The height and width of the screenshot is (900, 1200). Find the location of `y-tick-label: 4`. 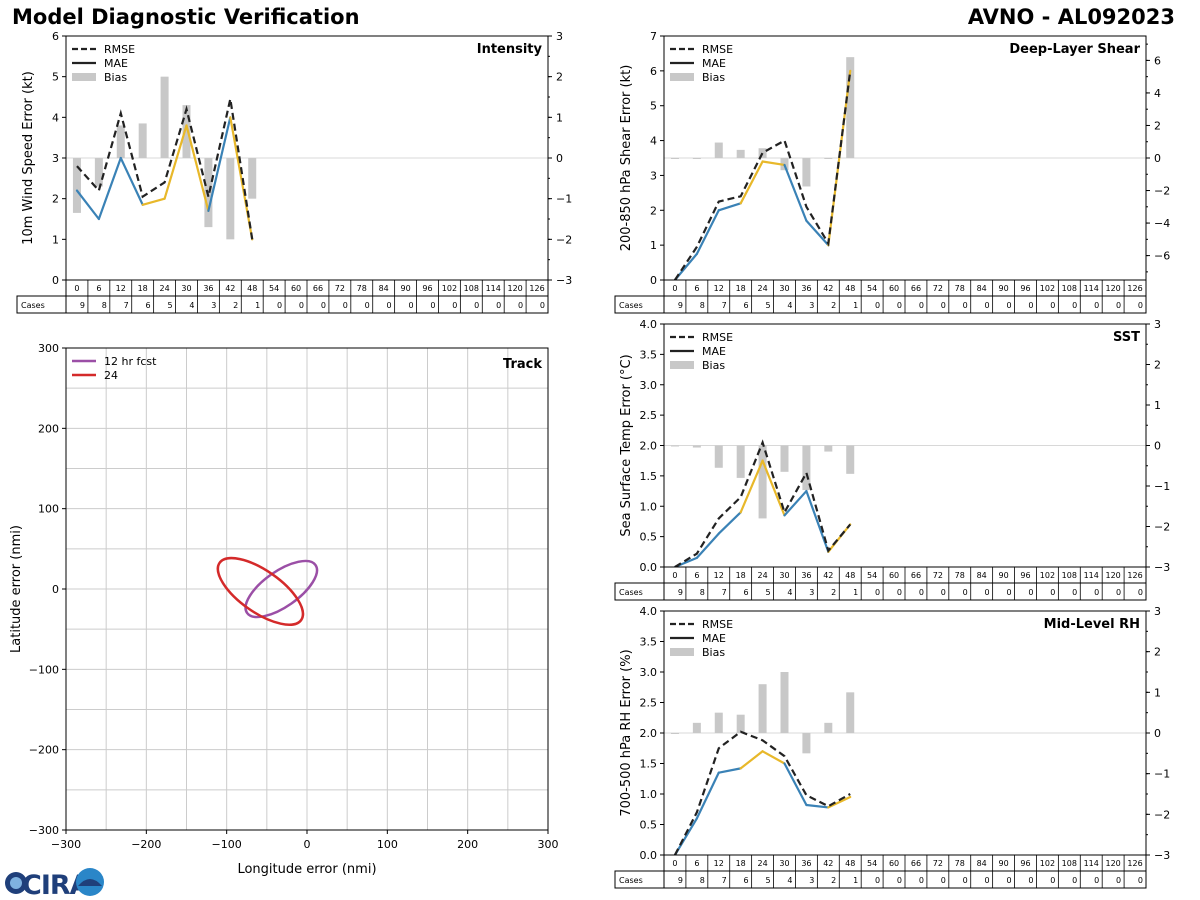

y-tick-label: 4 is located at coordinates (653, 141).